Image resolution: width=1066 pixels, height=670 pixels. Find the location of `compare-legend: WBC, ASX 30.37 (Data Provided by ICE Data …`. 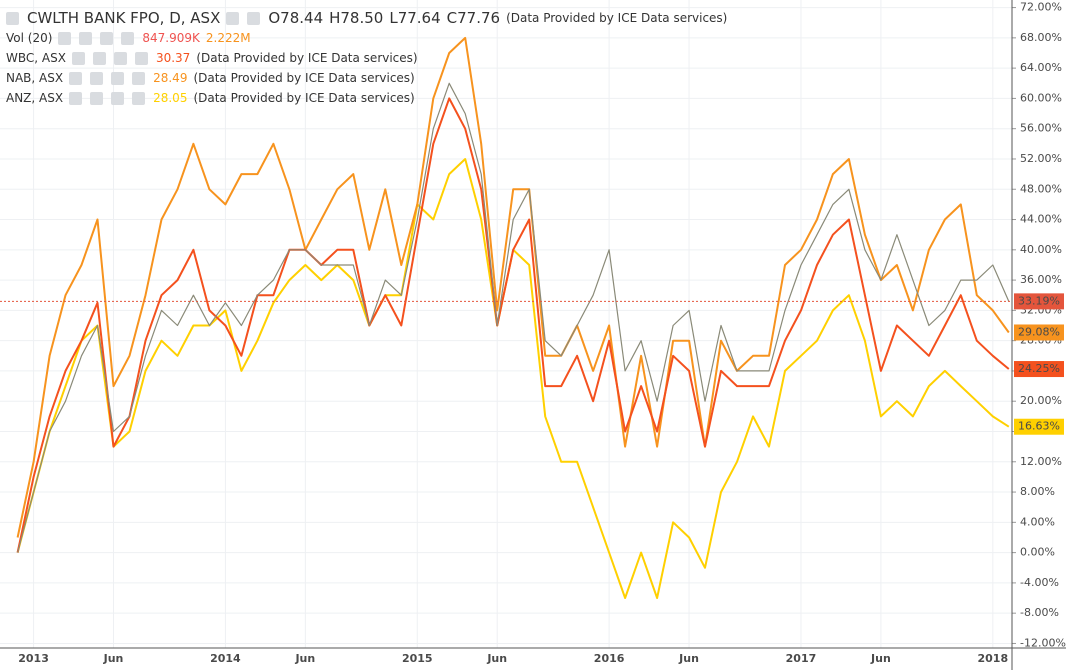

compare-legend: WBC, ASX 30.37 (Data Provided by ICE Data … is located at coordinates (366, 78).